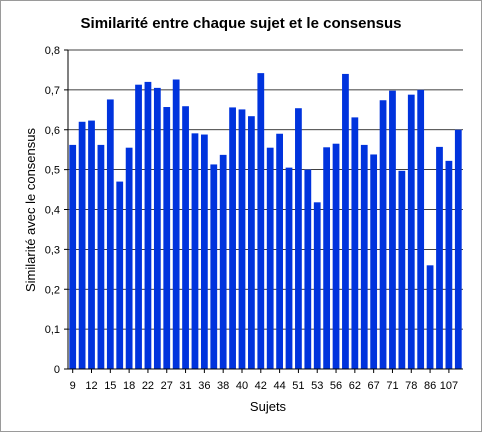 The image size is (482, 436). I want to click on x-tick-label: 27, so click(167, 386).